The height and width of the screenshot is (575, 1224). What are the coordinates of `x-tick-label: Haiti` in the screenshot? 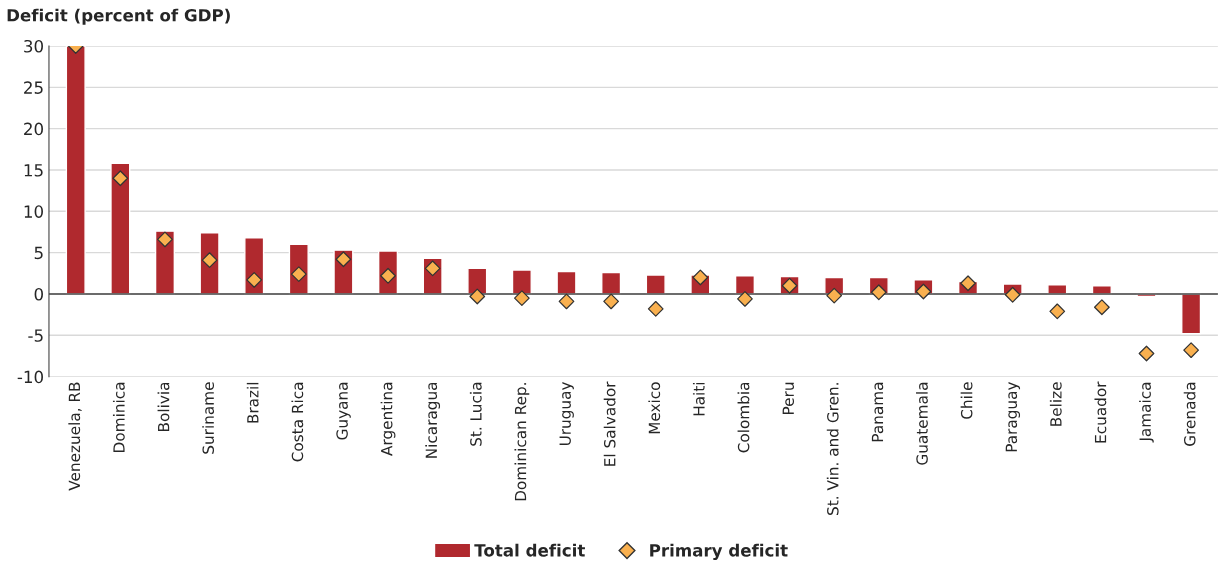 It's located at (698, 399).